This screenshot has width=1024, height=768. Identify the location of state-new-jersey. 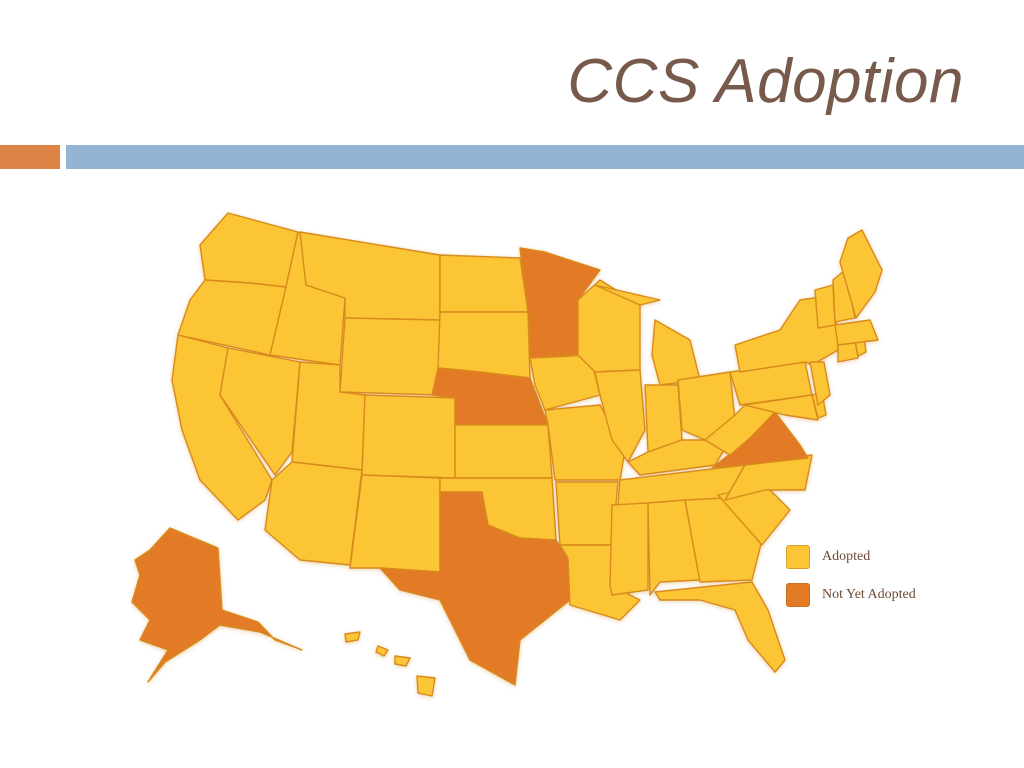
(820, 383).